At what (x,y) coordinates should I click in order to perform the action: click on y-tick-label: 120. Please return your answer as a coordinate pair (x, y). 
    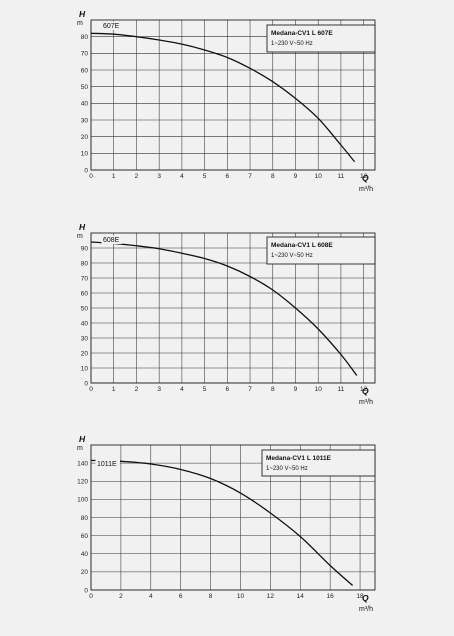
    Looking at the image, I should click on (82, 482).